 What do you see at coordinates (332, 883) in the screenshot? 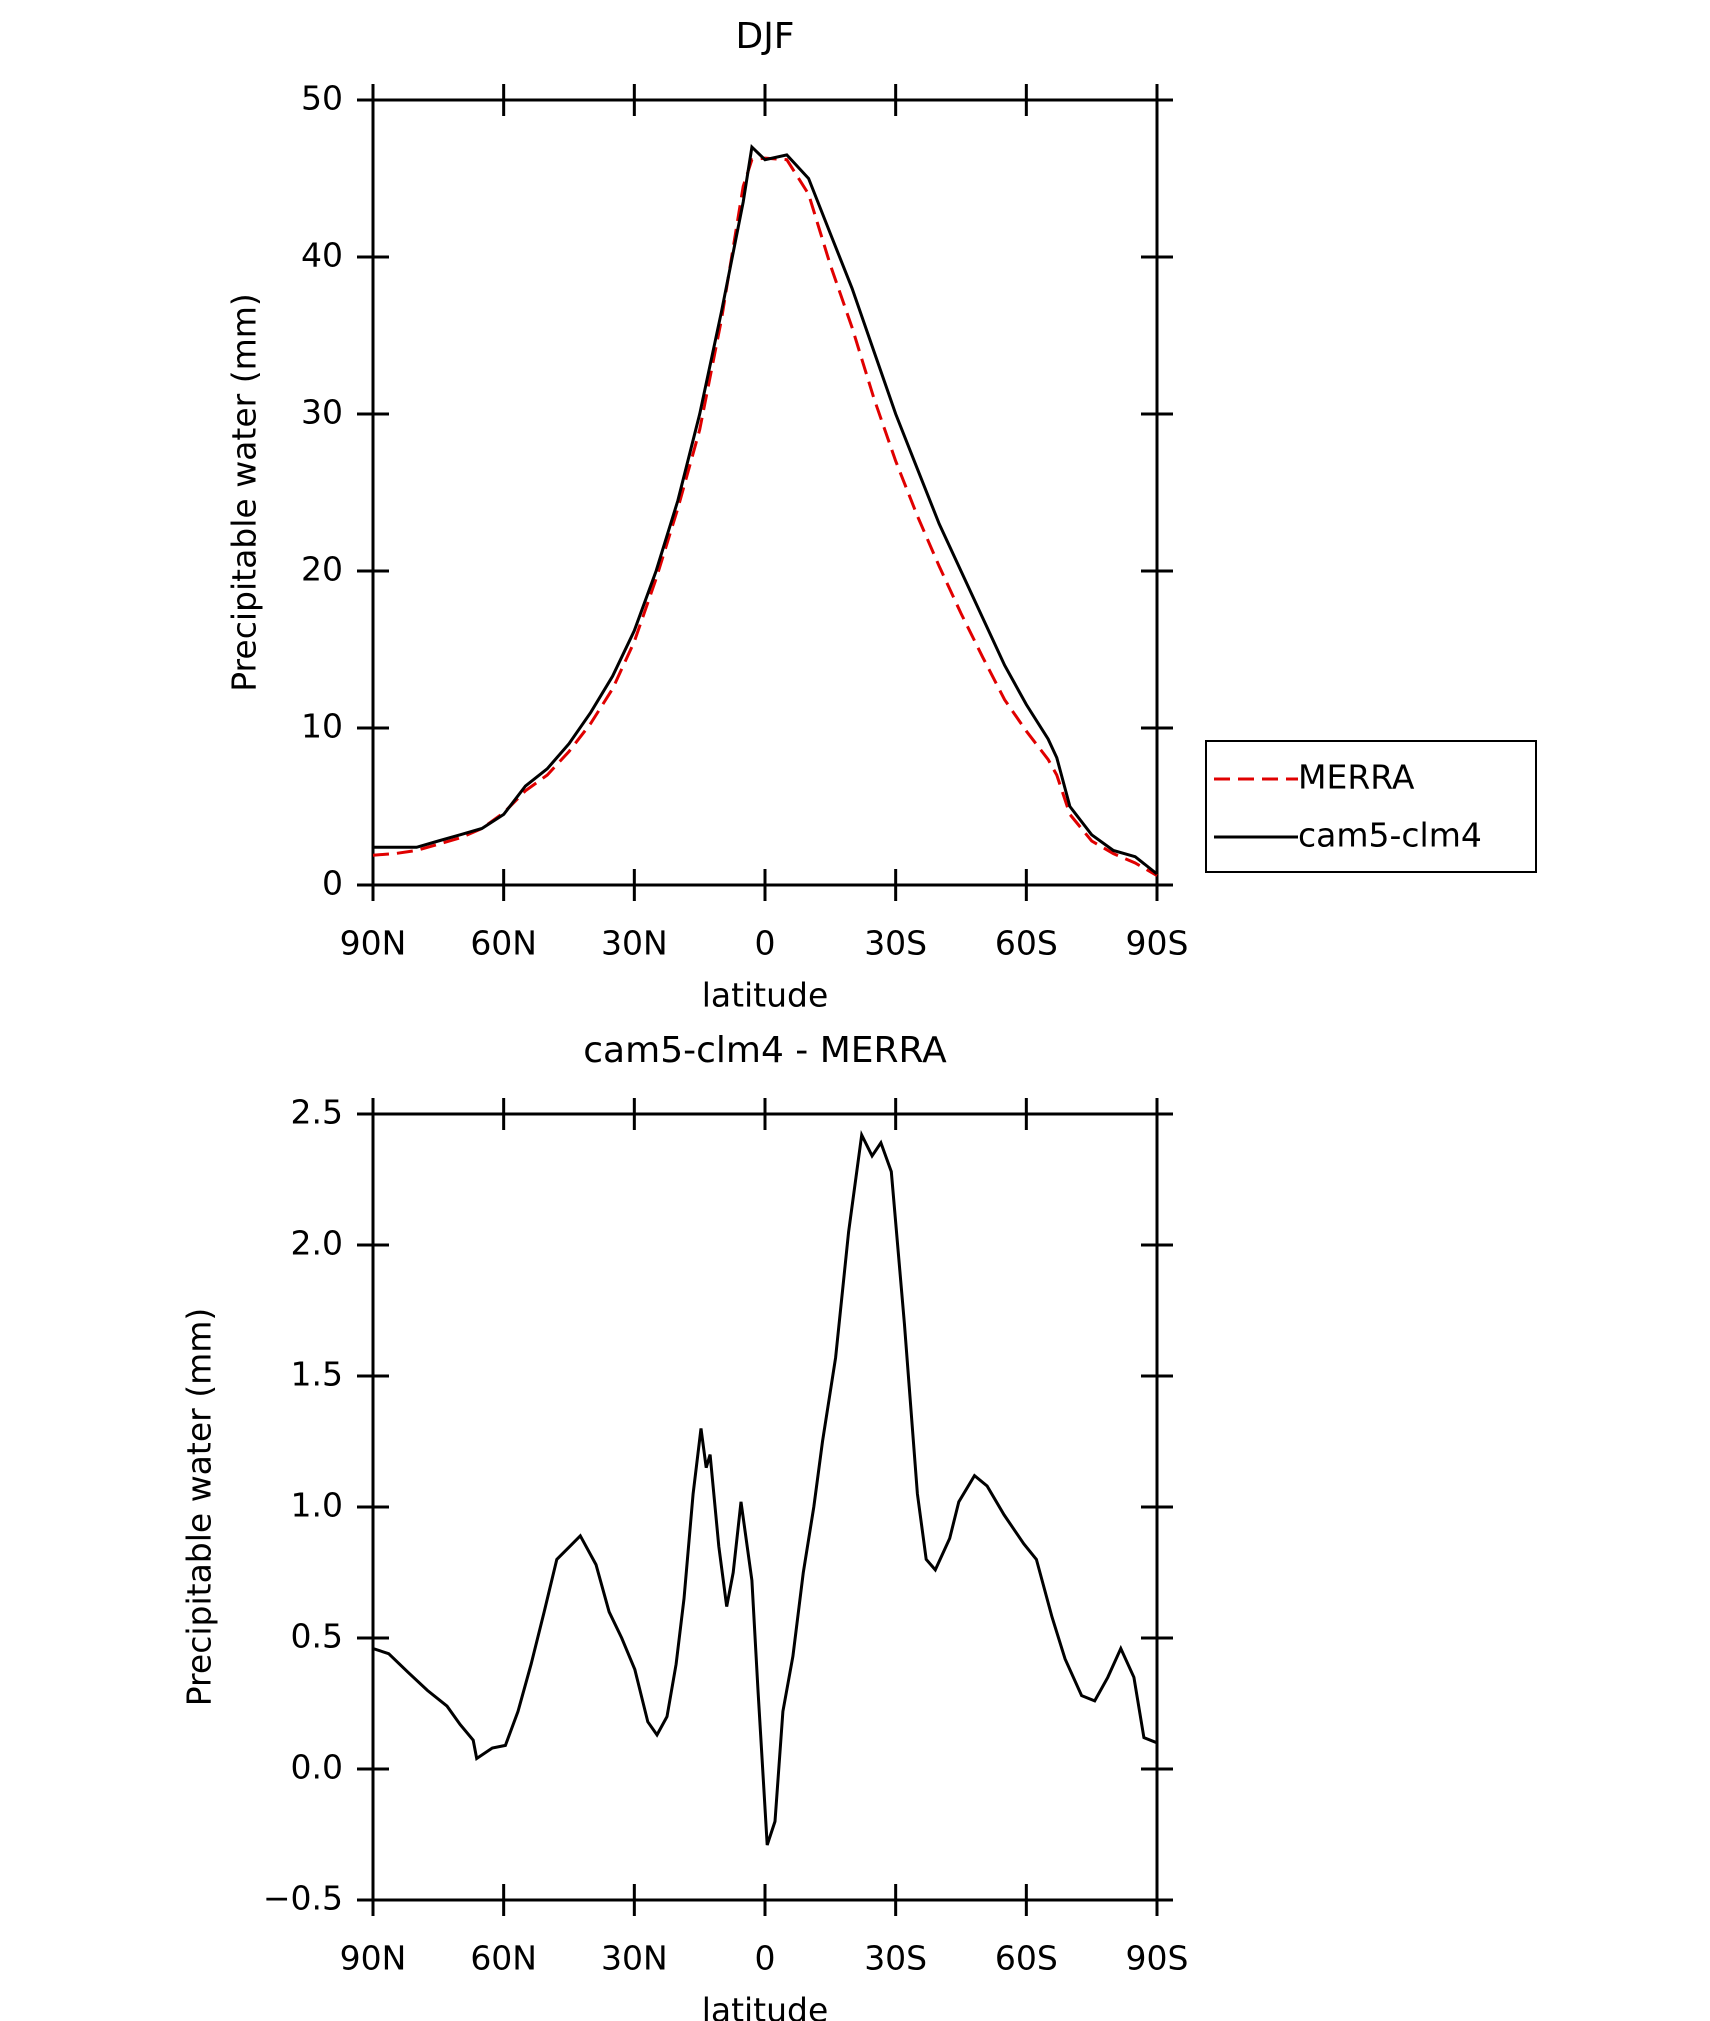
I see `y-tick-label: 0` at bounding box center [332, 883].